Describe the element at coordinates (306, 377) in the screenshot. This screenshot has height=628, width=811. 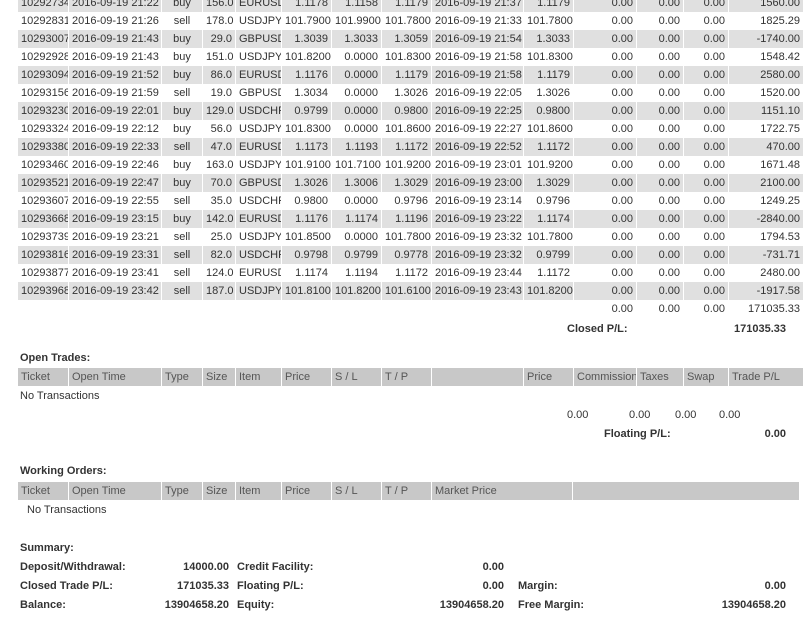
I see `column-header: Price` at that location.